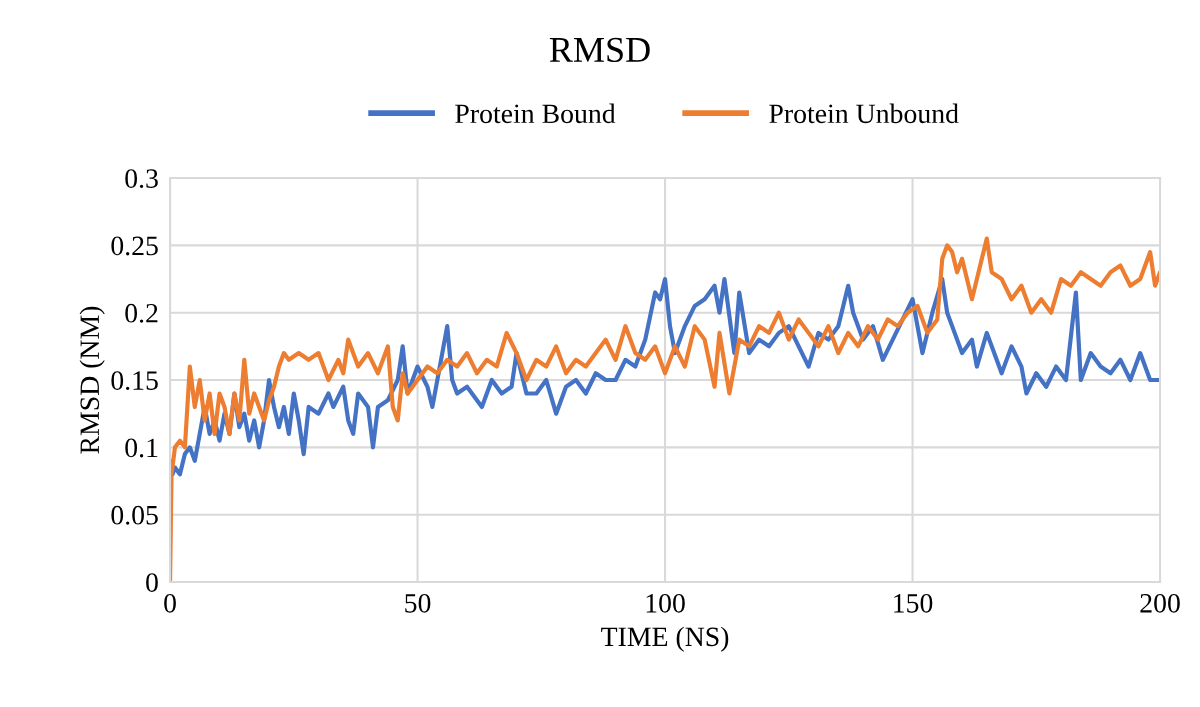  I want to click on y-tick-label: 0.05, so click(134, 515).